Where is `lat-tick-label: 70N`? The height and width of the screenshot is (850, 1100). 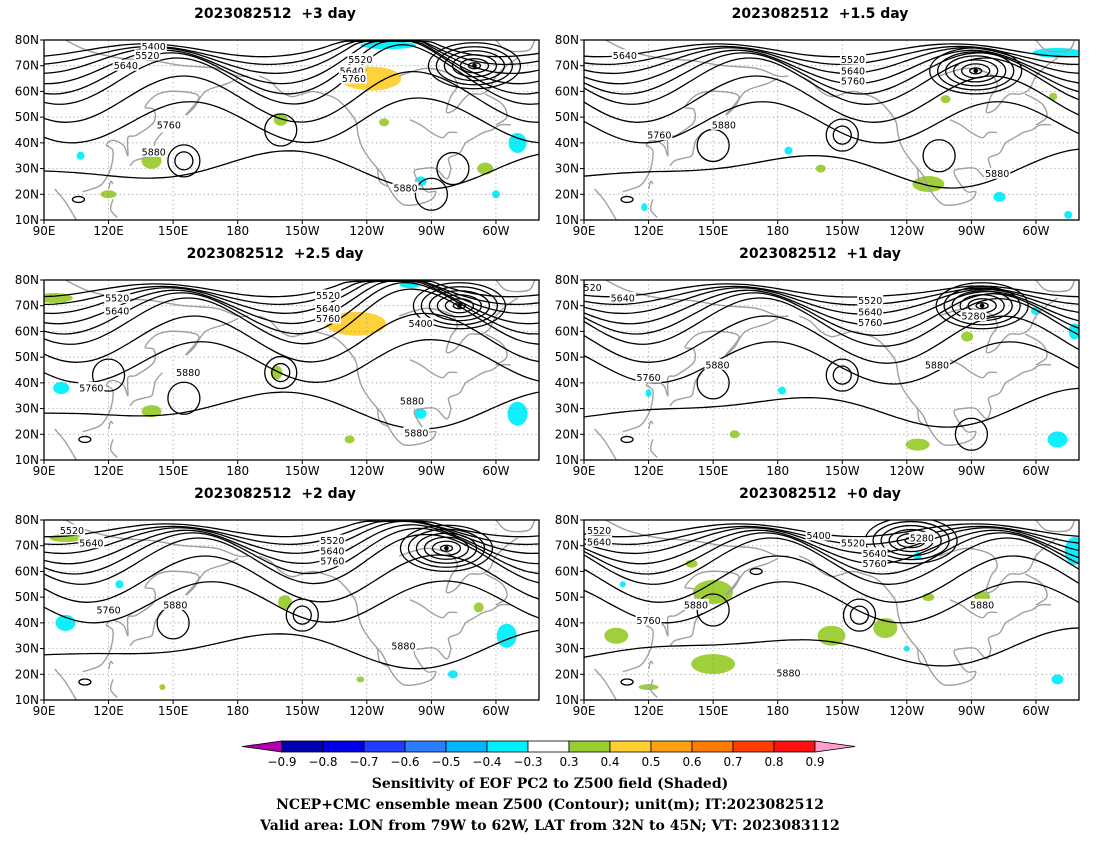
lat-tick-label: 70N is located at coordinates (567, 306).